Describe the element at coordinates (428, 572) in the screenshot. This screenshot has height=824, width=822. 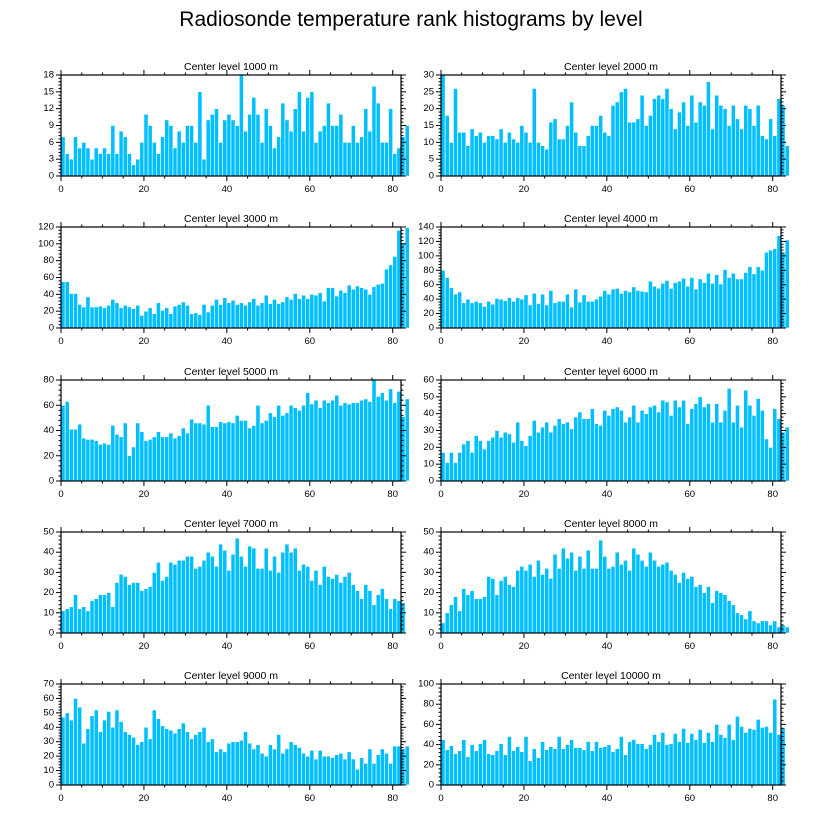
I see `y-tick-label: 30` at that location.